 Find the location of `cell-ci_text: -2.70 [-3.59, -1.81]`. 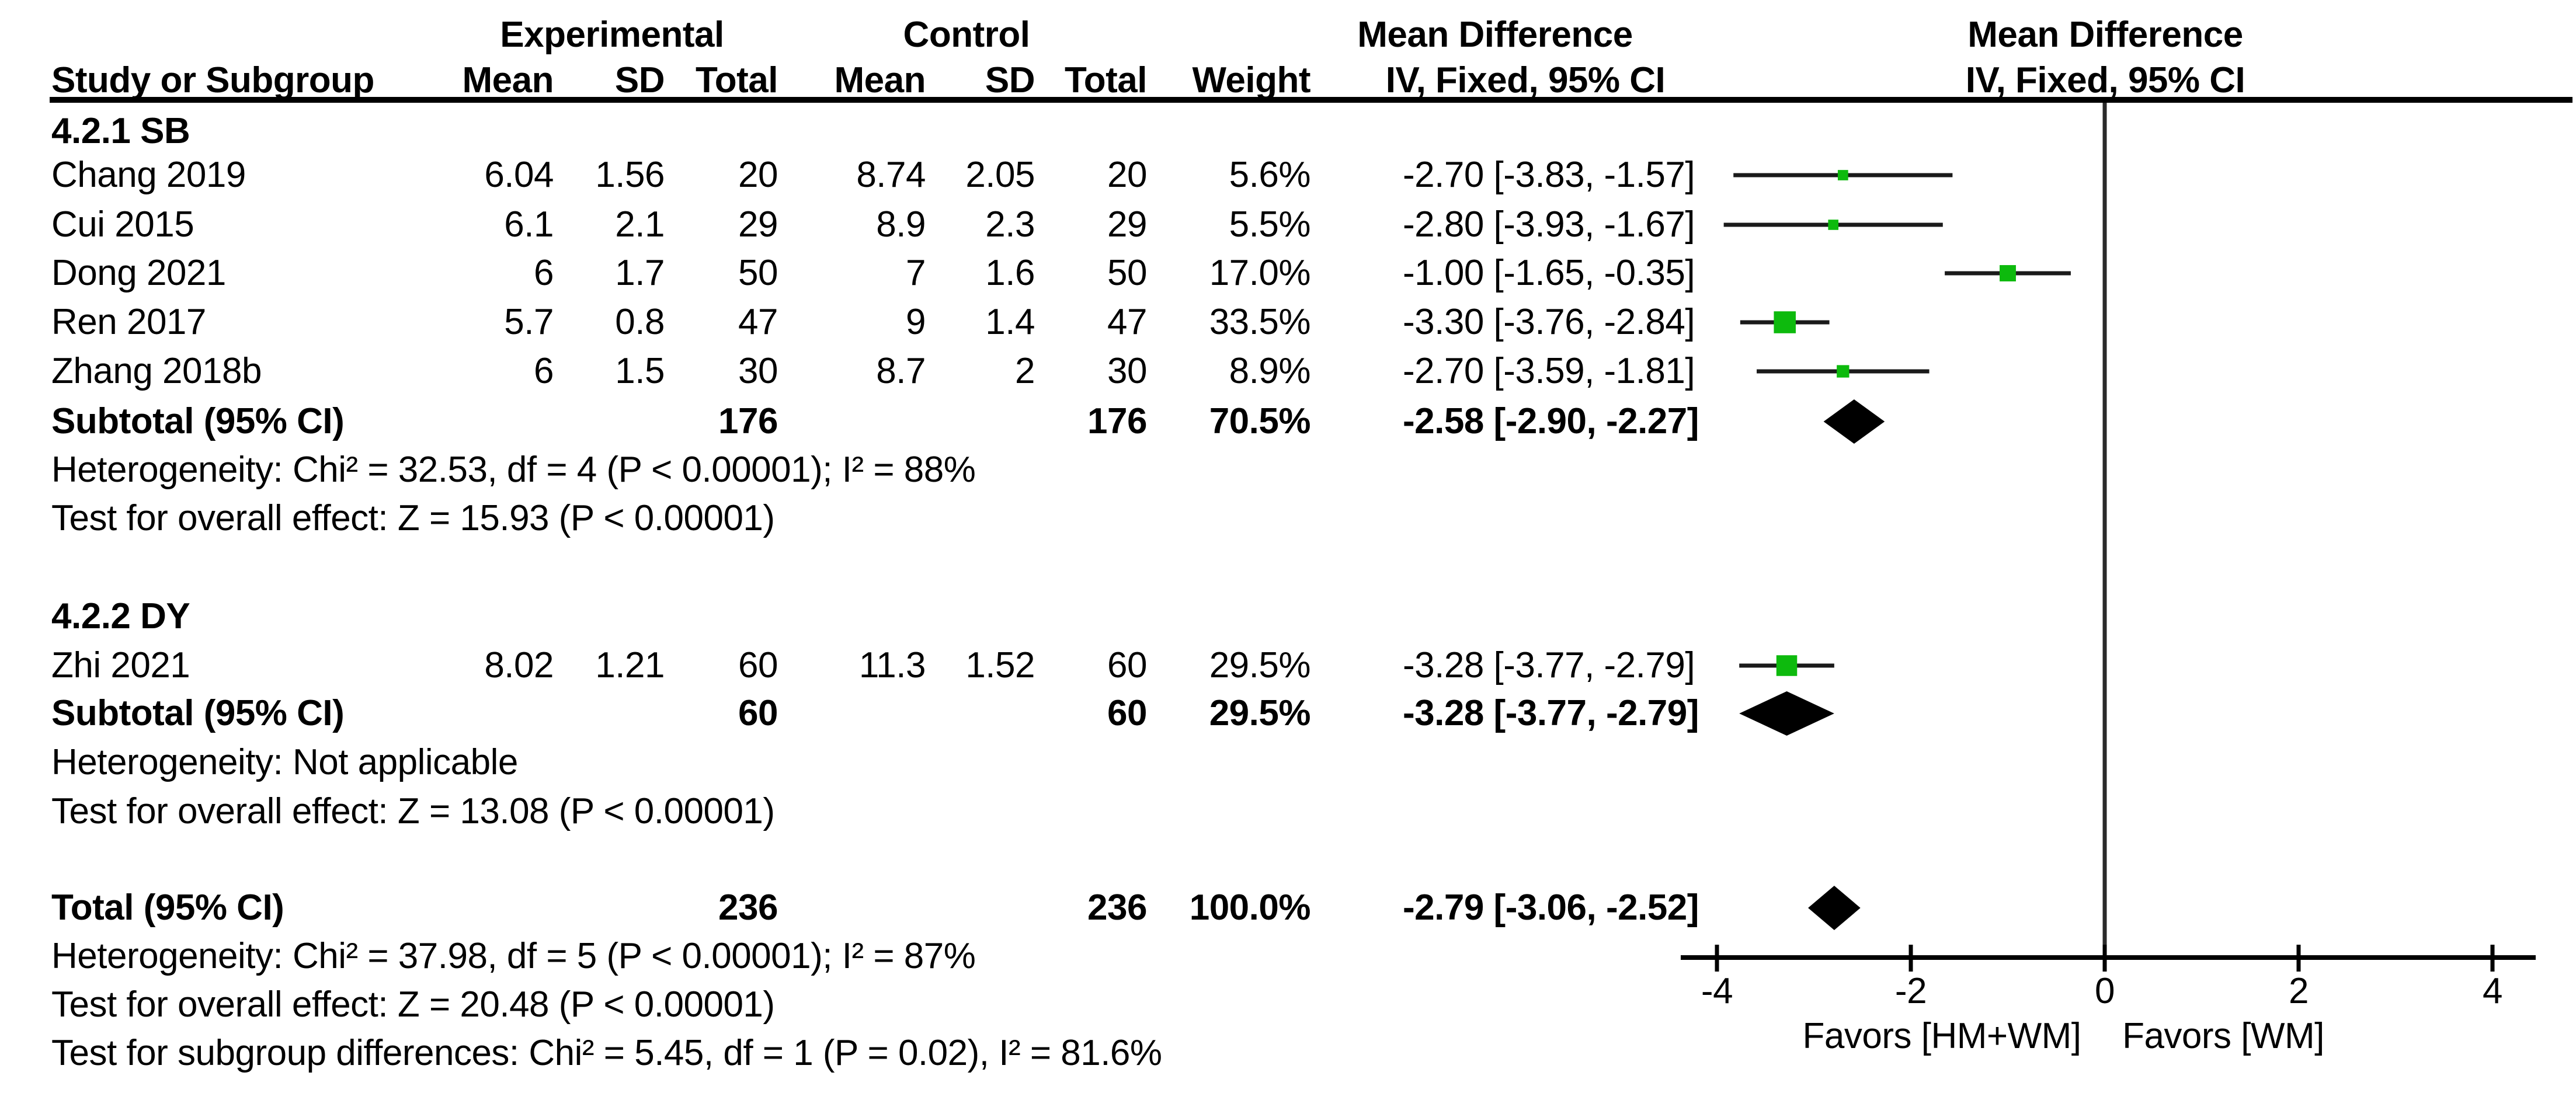

cell-ci_text: -2.70 [-3.59, -1.81] is located at coordinates (1549, 371).